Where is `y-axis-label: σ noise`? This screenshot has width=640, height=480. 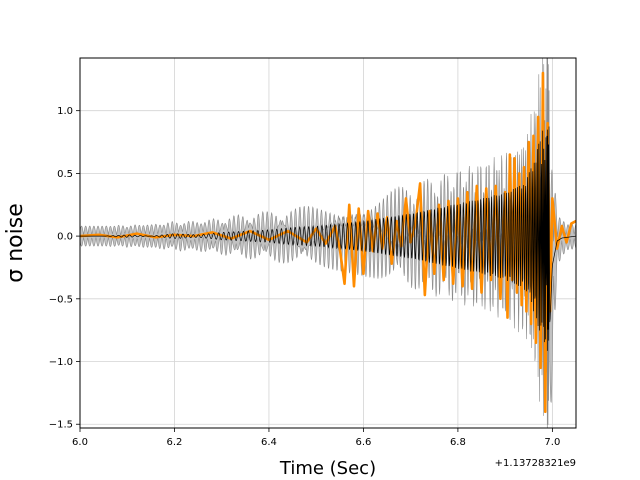
y-axis-label: σ noise is located at coordinates (15, 242).